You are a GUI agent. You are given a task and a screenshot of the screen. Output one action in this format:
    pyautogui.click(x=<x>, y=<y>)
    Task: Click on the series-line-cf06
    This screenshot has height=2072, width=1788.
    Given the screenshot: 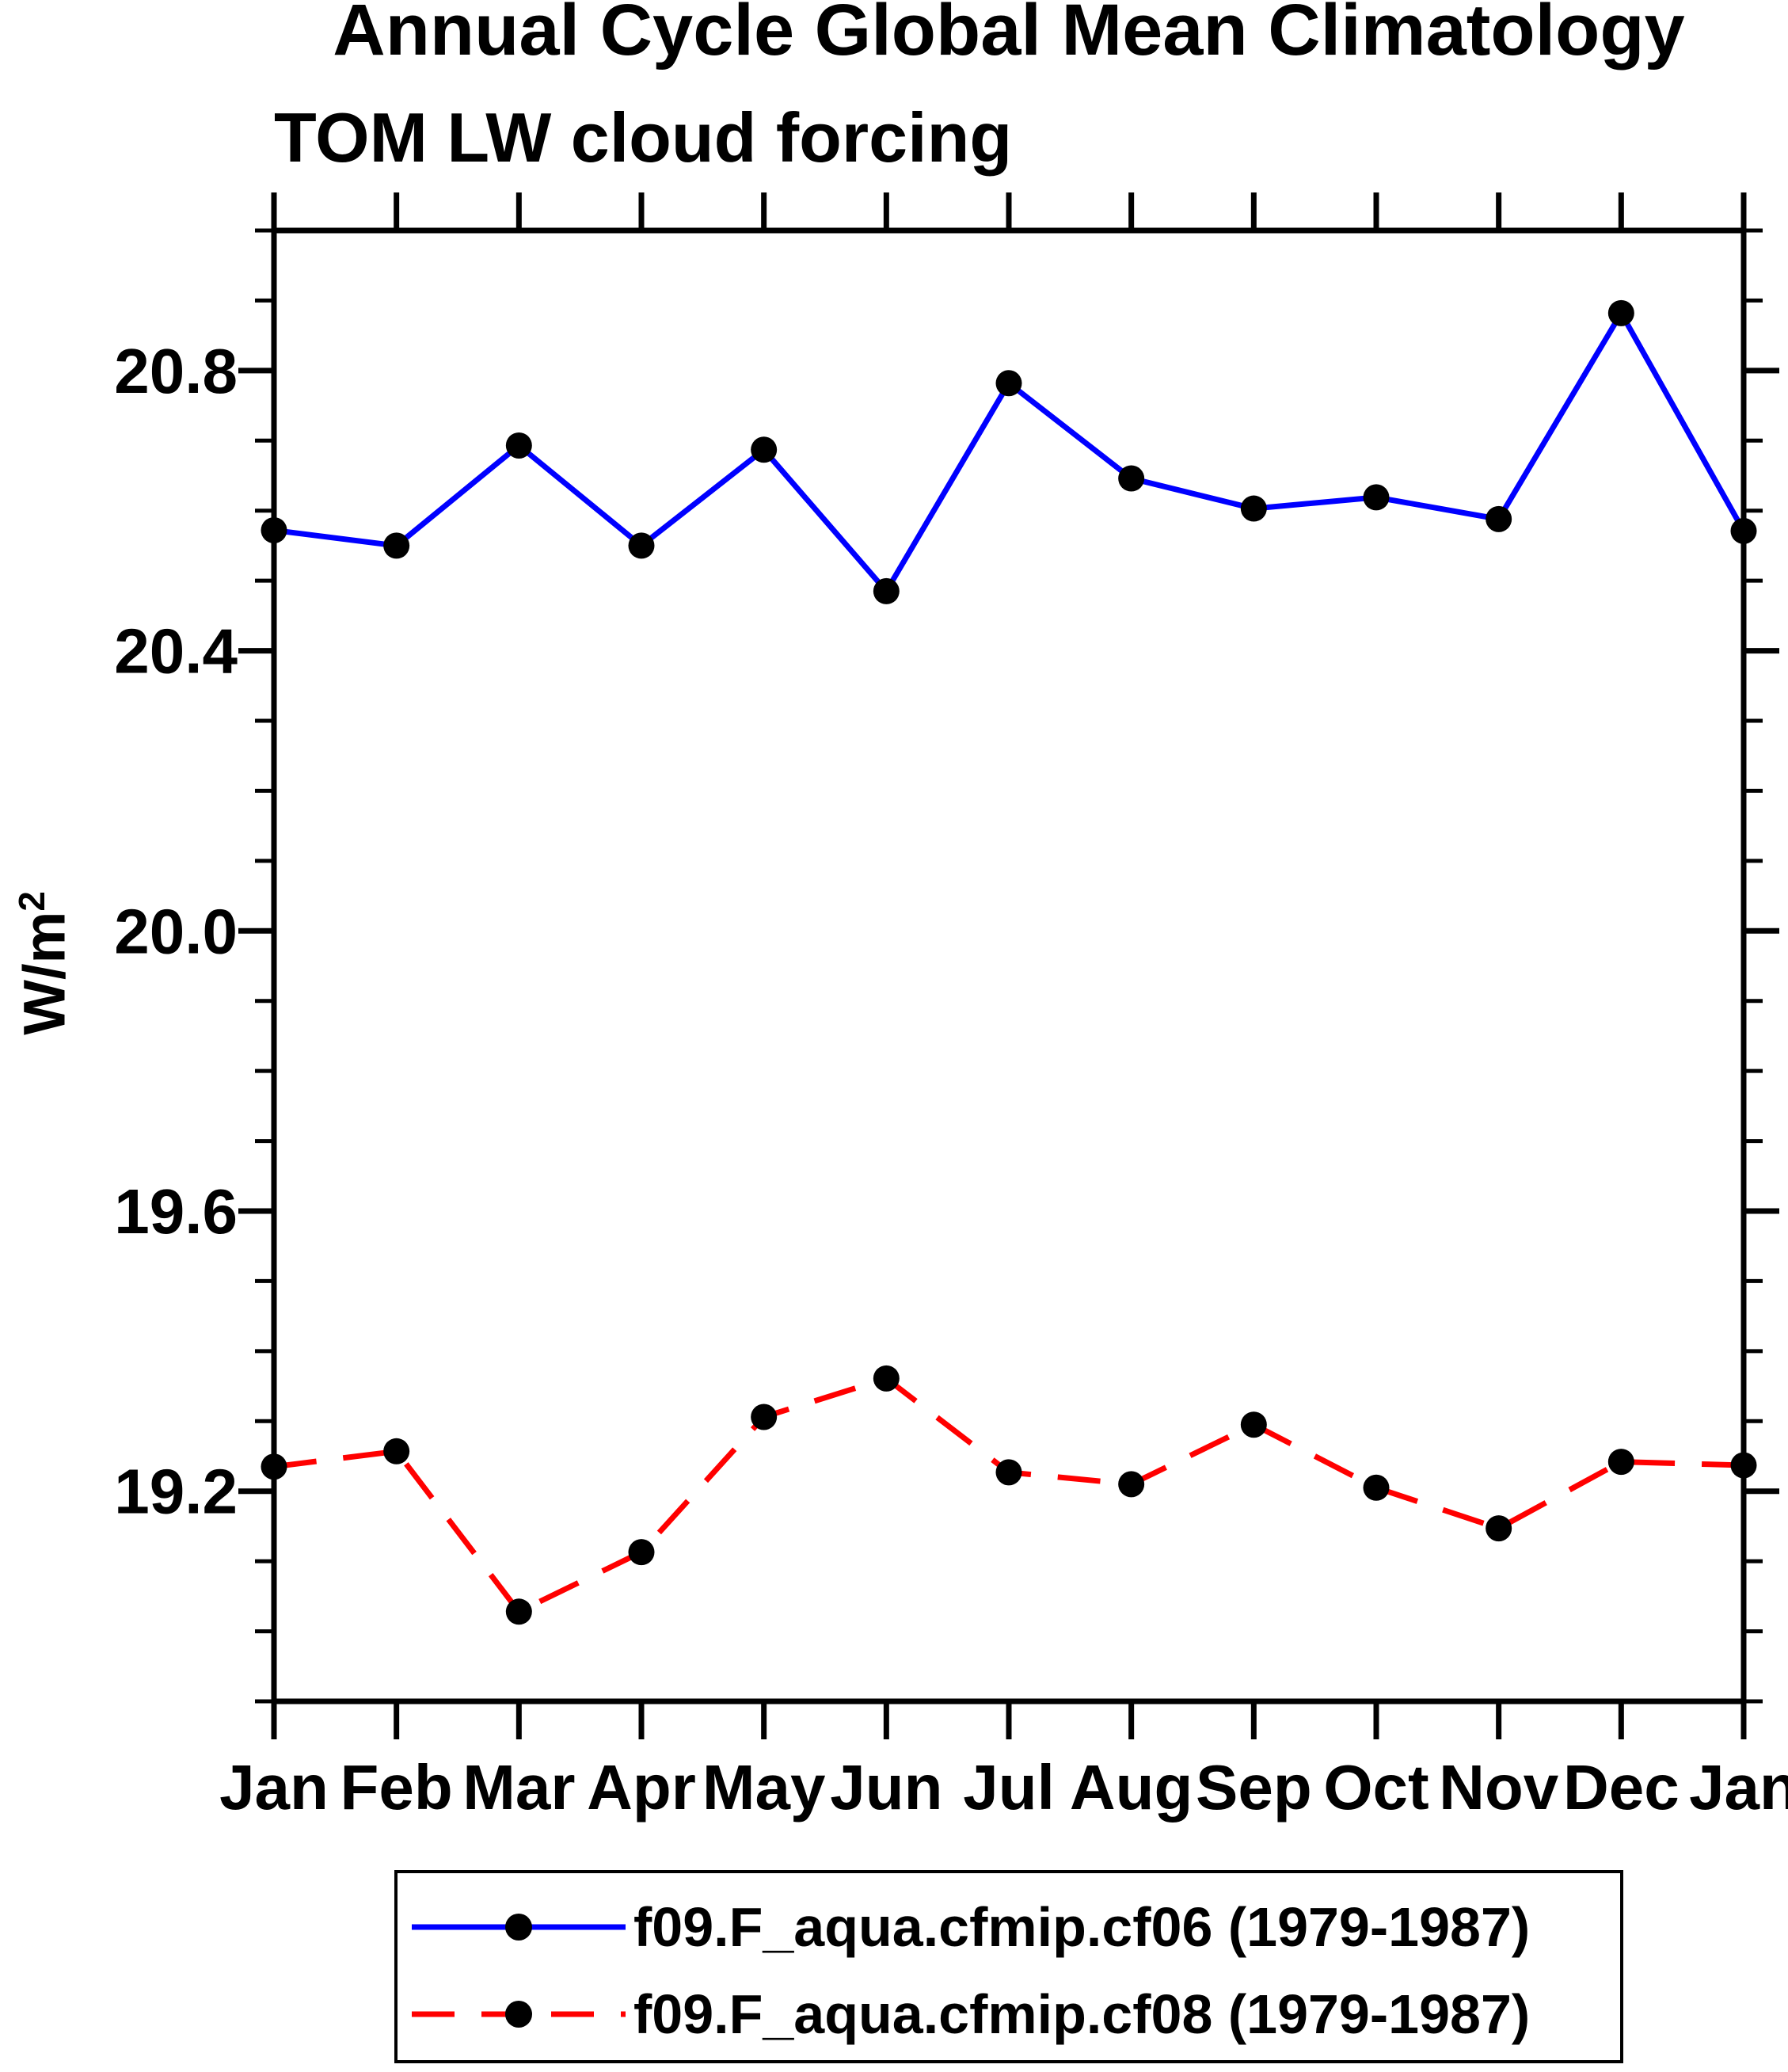 What is the action you would take?
    pyautogui.click(x=1010, y=451)
    